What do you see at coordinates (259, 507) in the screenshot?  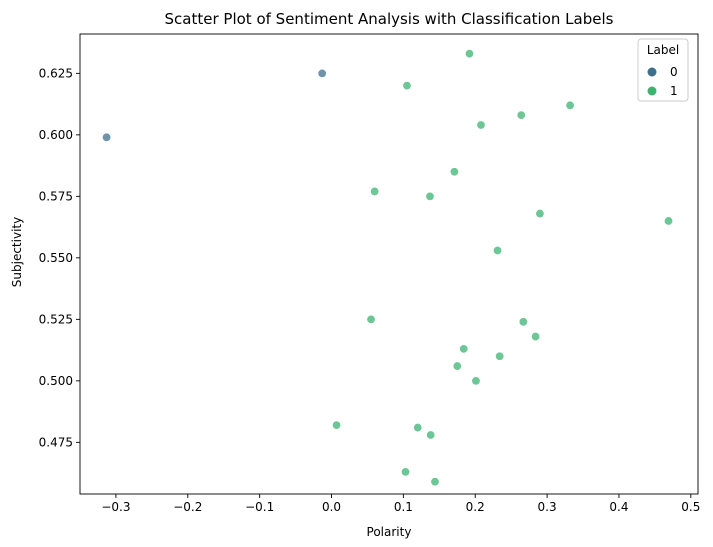 I see `x-tick-label: −0.1` at bounding box center [259, 507].